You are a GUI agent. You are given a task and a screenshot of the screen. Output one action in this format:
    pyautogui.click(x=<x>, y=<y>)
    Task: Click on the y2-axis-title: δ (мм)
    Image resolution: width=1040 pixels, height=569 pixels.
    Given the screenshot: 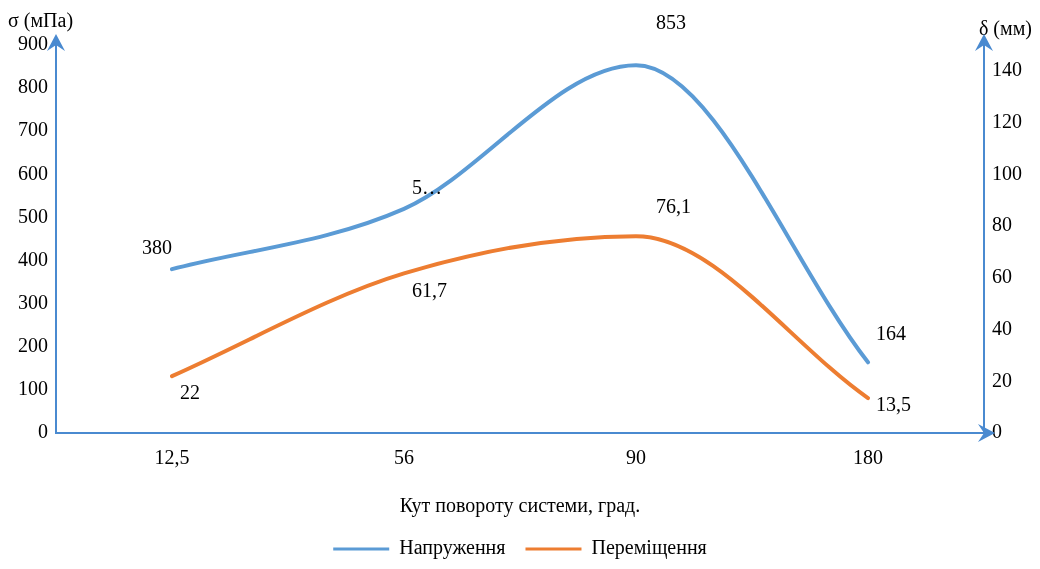 What is the action you would take?
    pyautogui.click(x=1005, y=29)
    